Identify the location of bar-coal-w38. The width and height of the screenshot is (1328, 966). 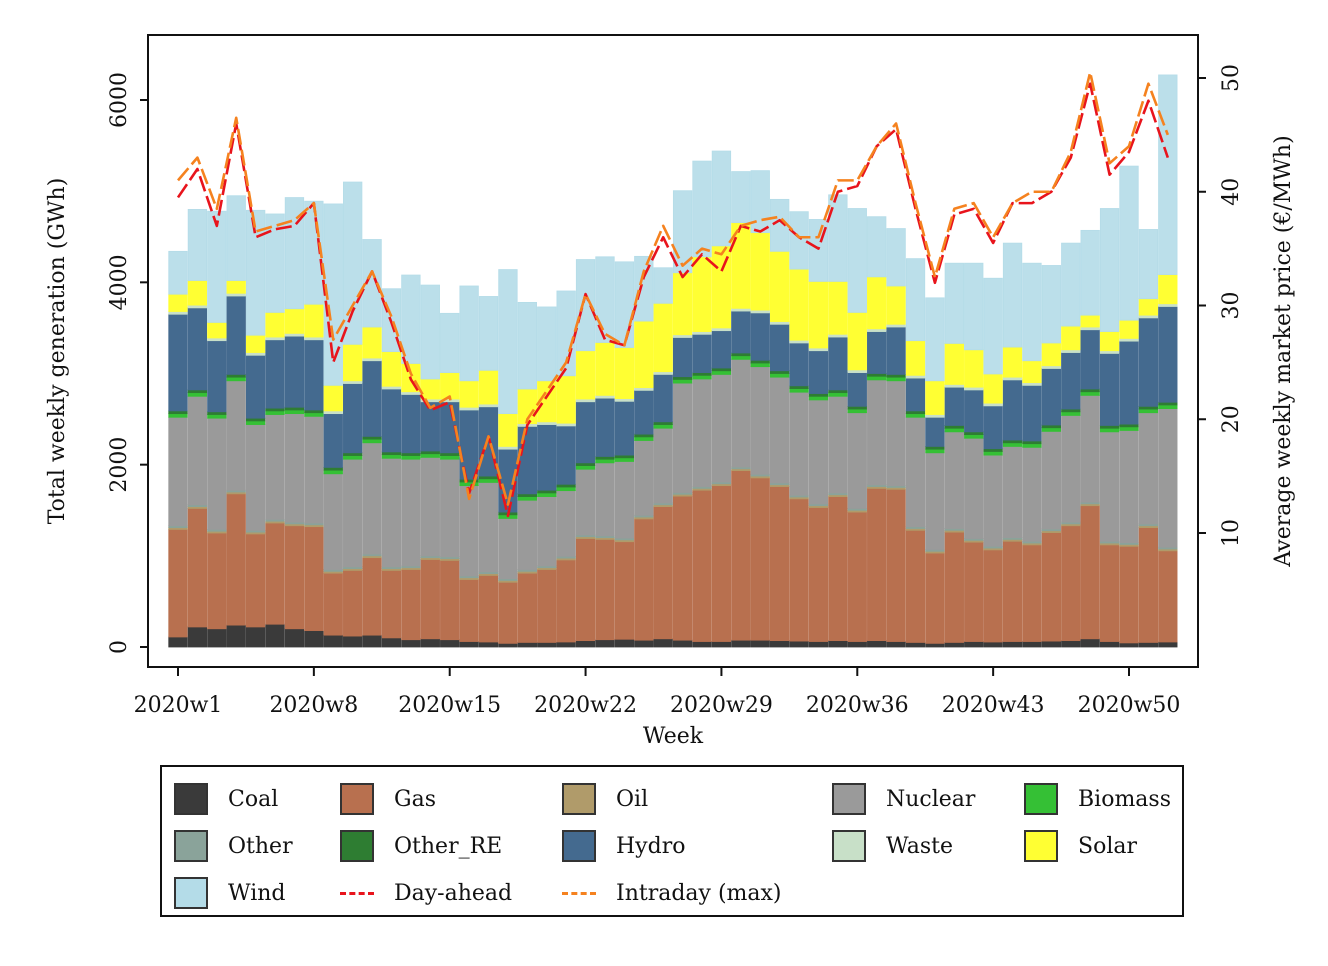
(896, 644).